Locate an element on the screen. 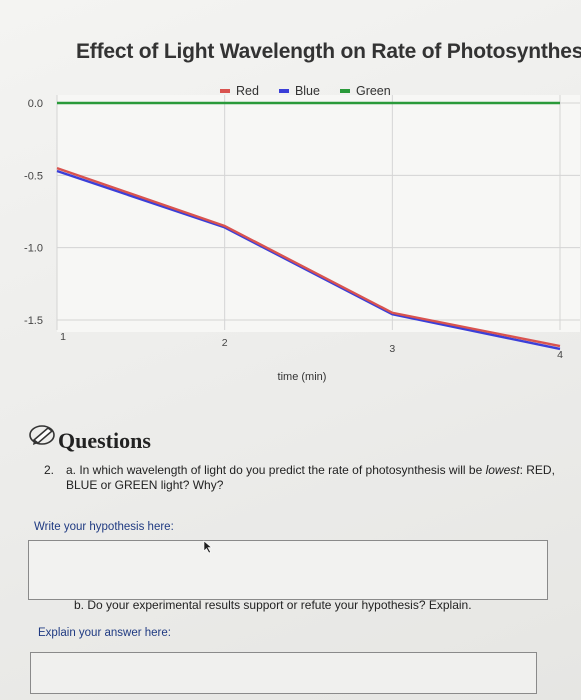  legend-swatch-red is located at coordinates (225, 91).